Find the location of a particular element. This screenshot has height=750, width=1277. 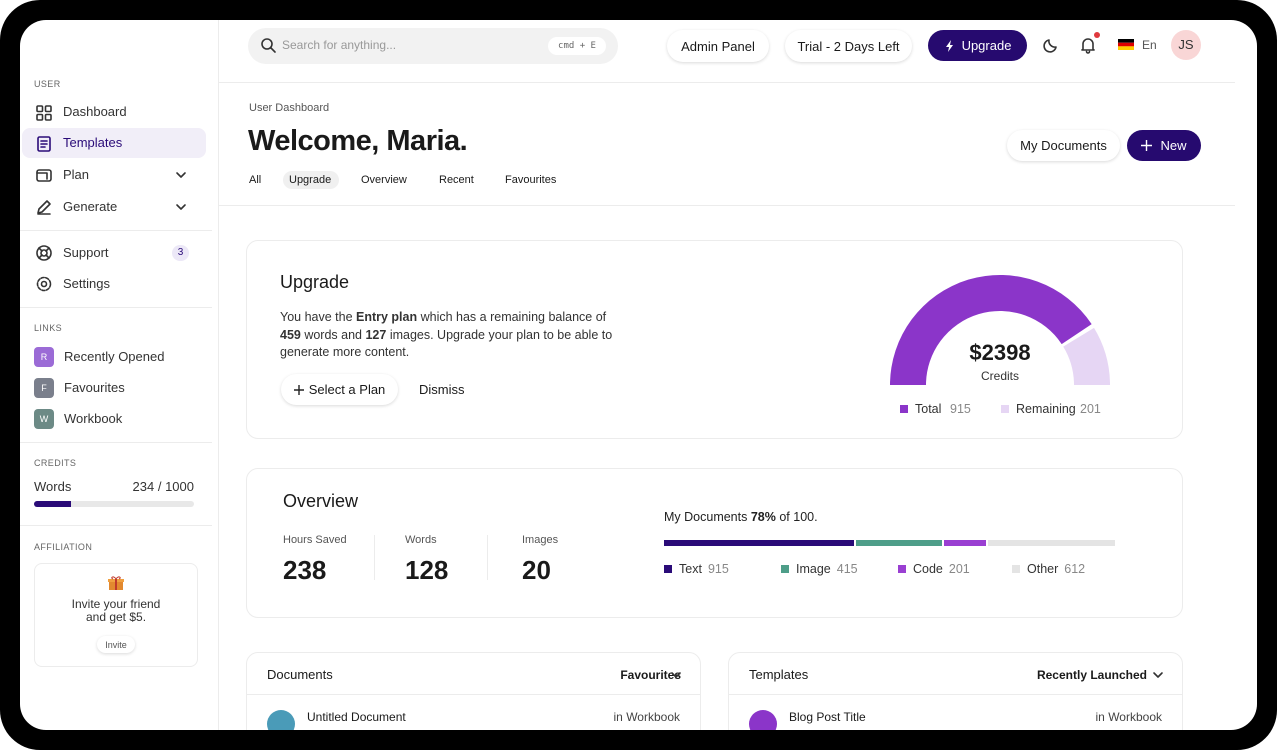

upgrade-button: Upgrade is located at coordinates (977, 45).